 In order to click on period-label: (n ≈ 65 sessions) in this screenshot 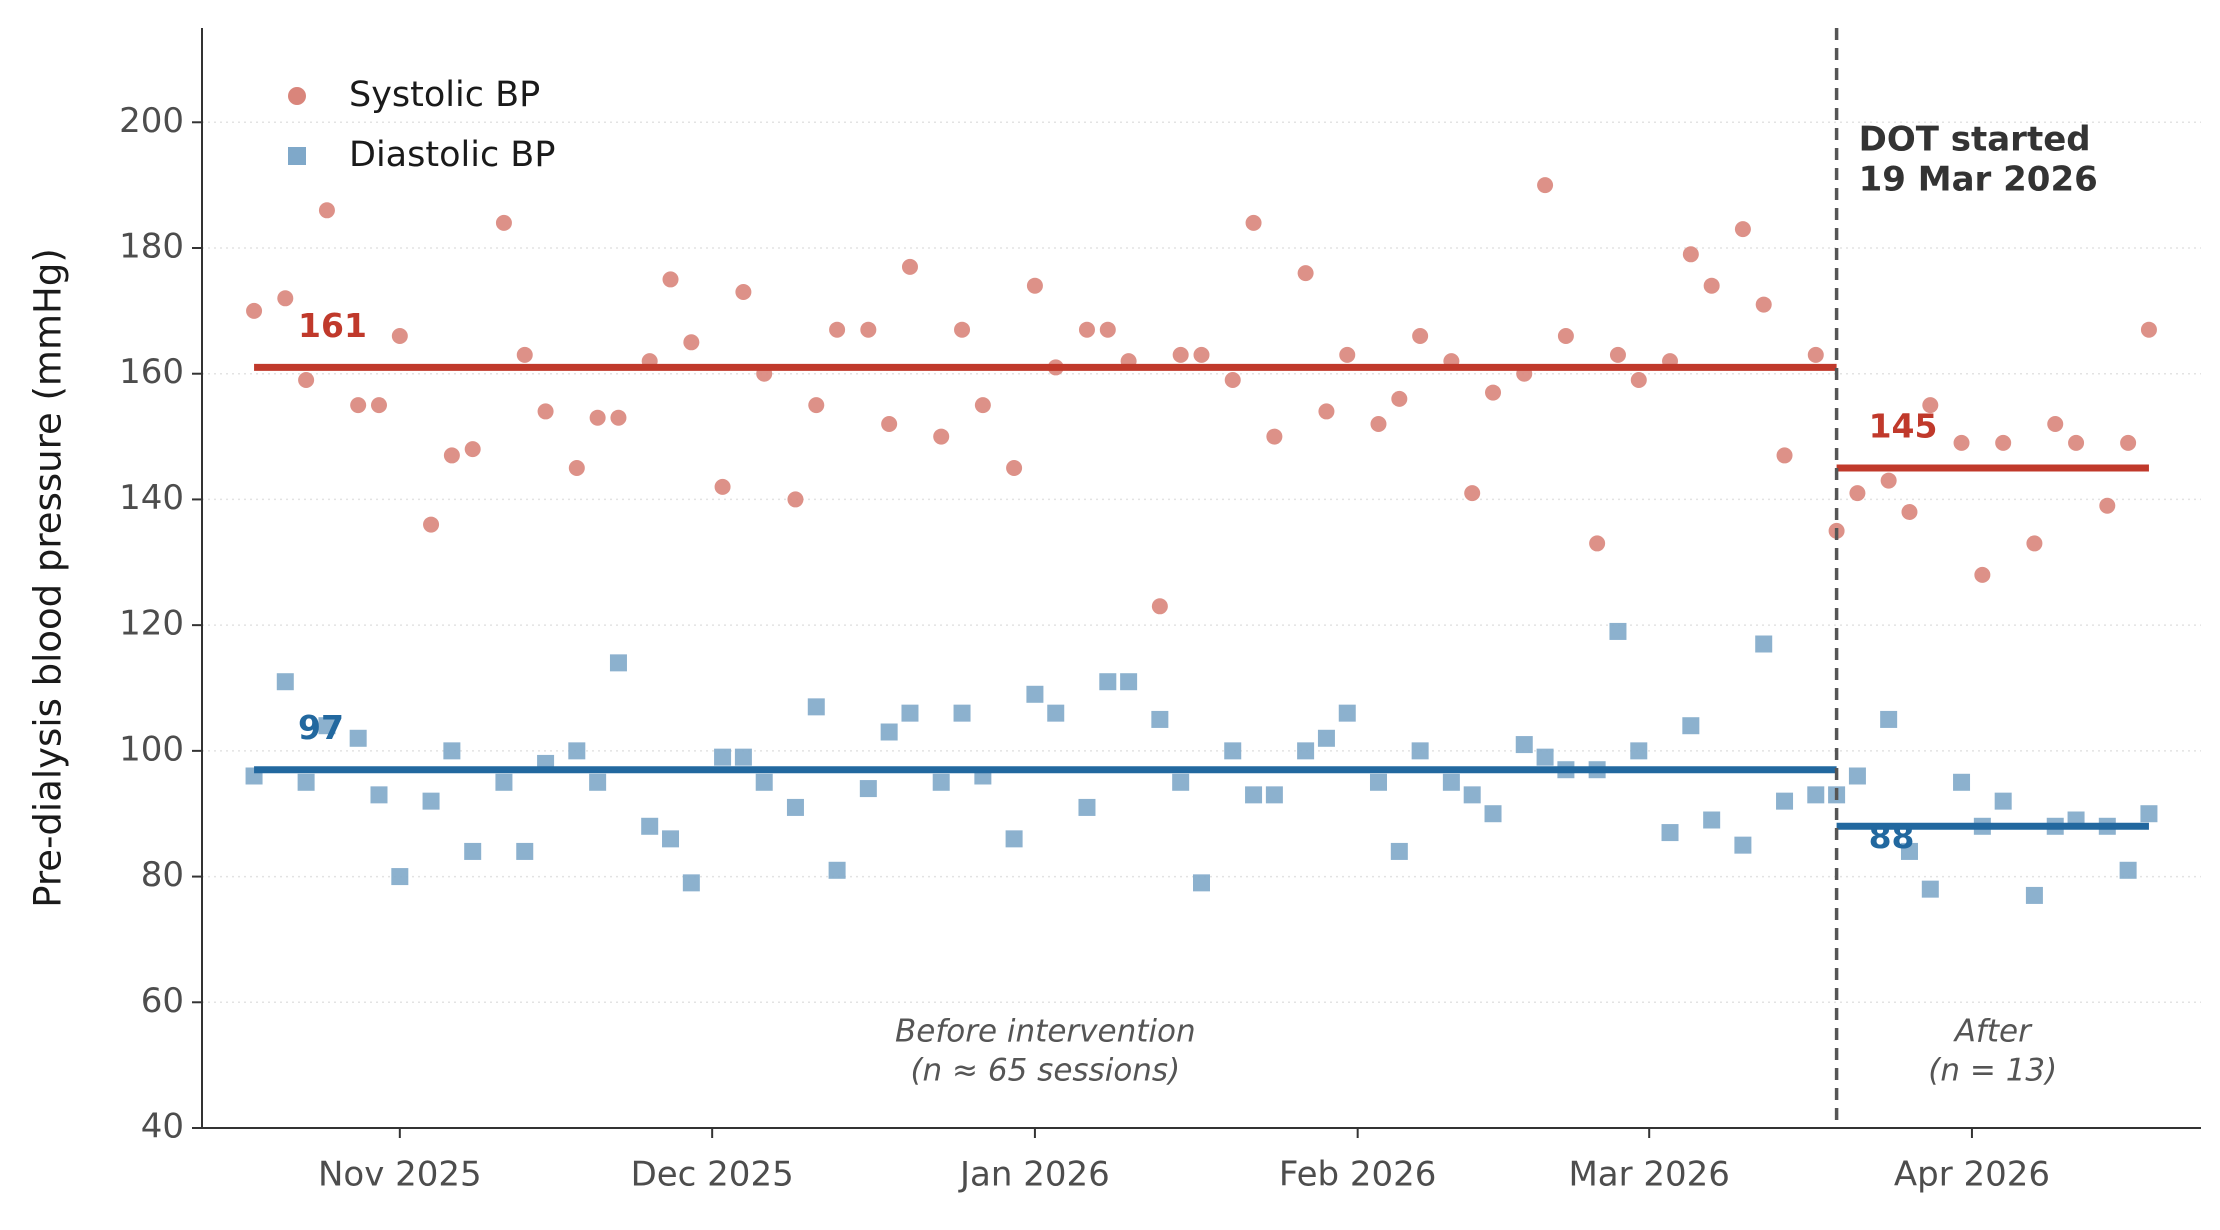, I will do `click(1045, 1071)`.